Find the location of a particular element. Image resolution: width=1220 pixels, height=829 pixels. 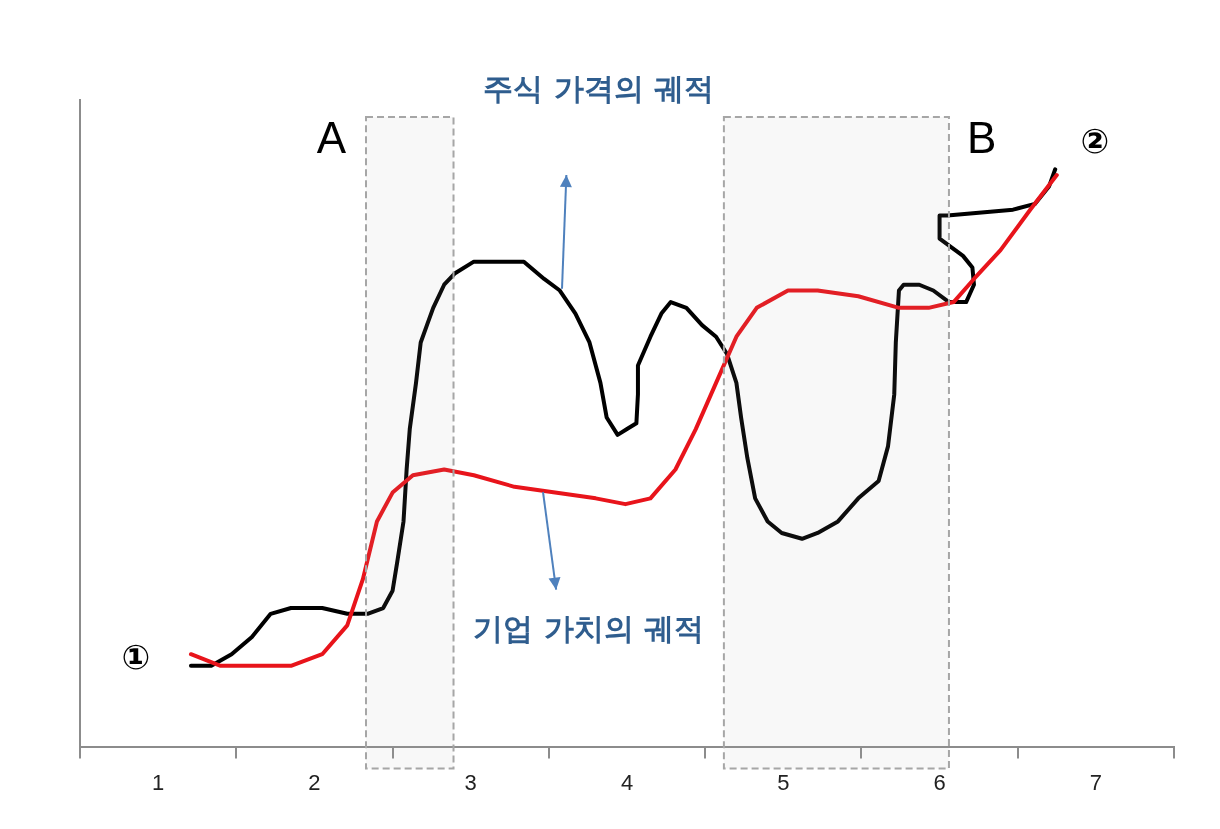

x-tick-label: 5 is located at coordinates (783, 782).